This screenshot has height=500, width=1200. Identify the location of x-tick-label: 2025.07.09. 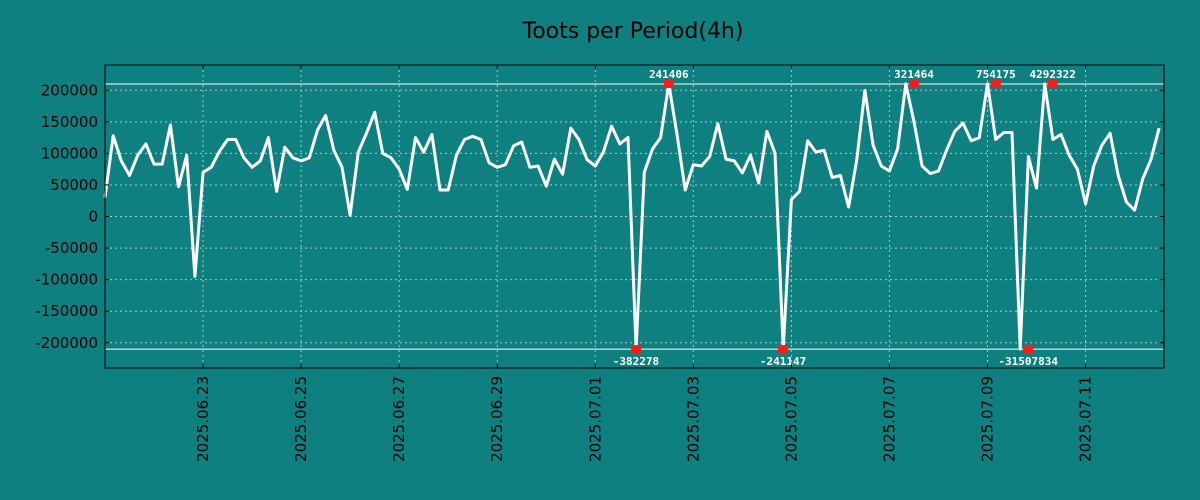
(988, 419).